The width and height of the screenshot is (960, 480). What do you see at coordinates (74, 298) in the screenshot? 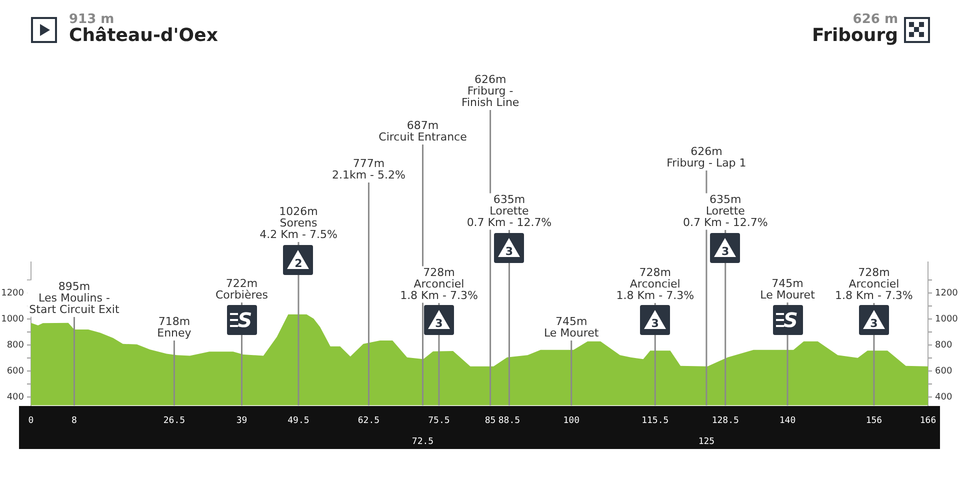
I see `ref-line-label: 895m Les Moulins - Start Circuit Exit` at bounding box center [74, 298].